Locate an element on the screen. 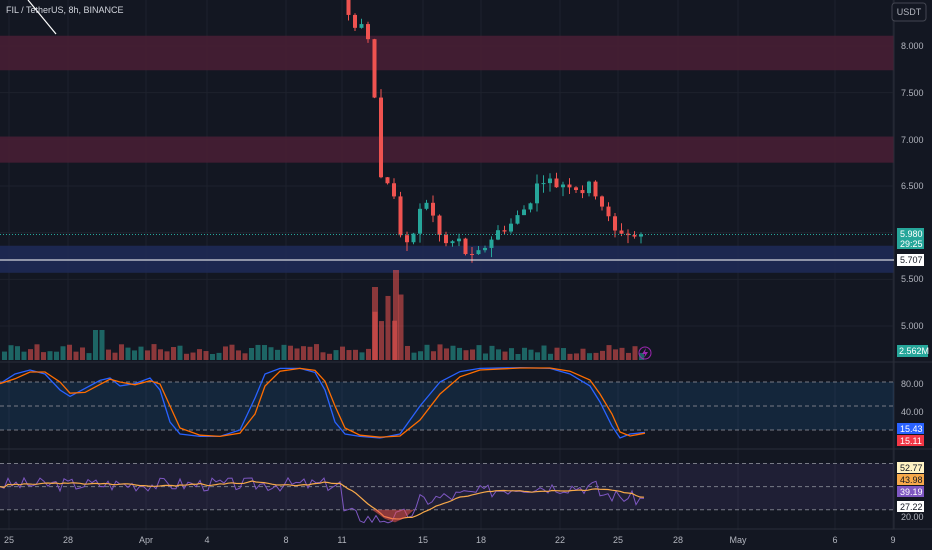 This screenshot has height=550, width=932. stoch-k-label: 15.43 is located at coordinates (911, 429).